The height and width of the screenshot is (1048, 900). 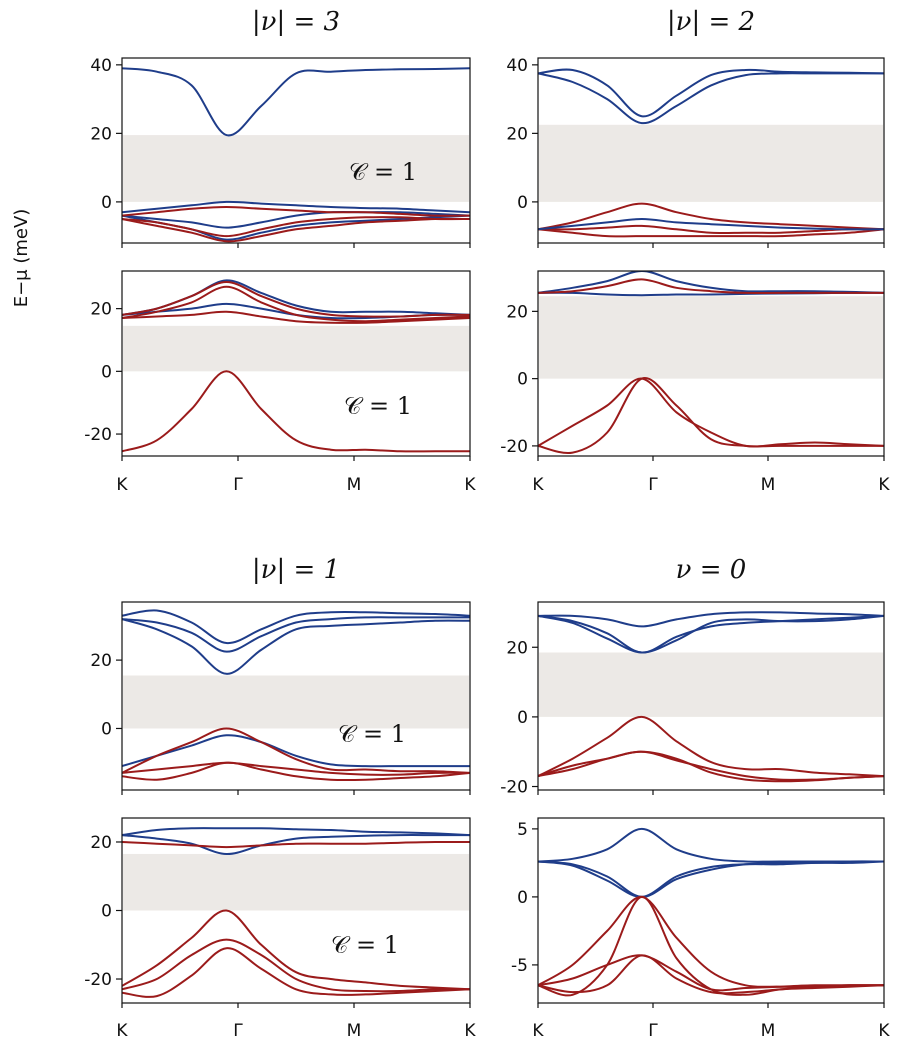 I want to click on chern-annotation: 𝒞 = 1, so click(x=383, y=172).